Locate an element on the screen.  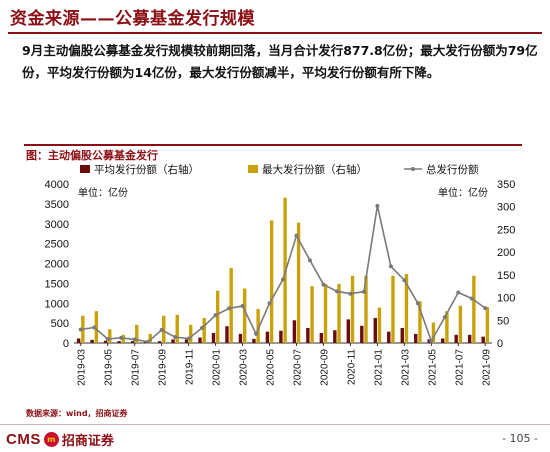
x-tick-label: 2019-11 is located at coordinates (190, 367).